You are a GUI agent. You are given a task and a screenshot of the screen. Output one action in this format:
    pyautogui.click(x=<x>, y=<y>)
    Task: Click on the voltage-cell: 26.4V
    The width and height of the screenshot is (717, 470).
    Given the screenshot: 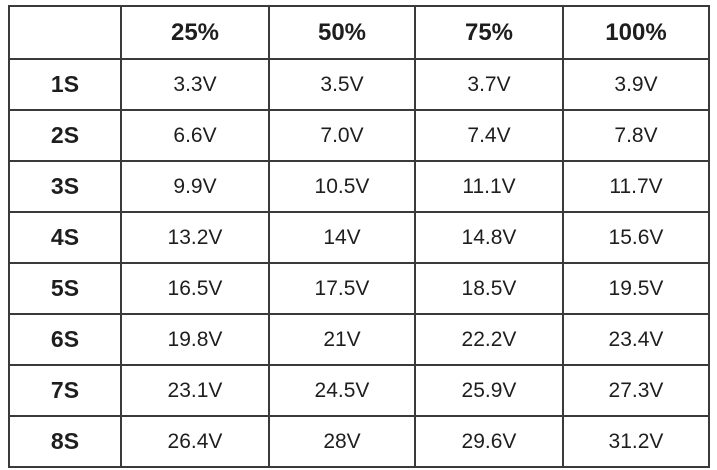 What is the action you would take?
    pyautogui.click(x=195, y=441)
    